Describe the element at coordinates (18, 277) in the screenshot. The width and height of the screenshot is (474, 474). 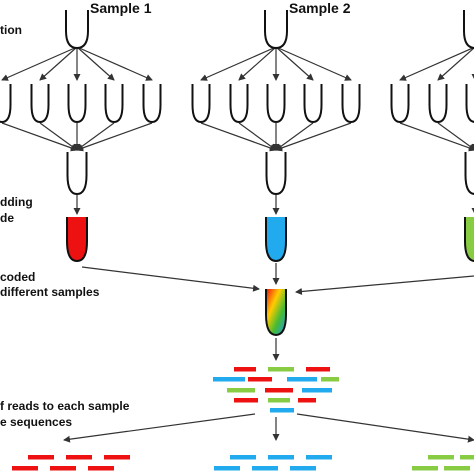
I see `step-pooling-label-line-1: coded` at that location.